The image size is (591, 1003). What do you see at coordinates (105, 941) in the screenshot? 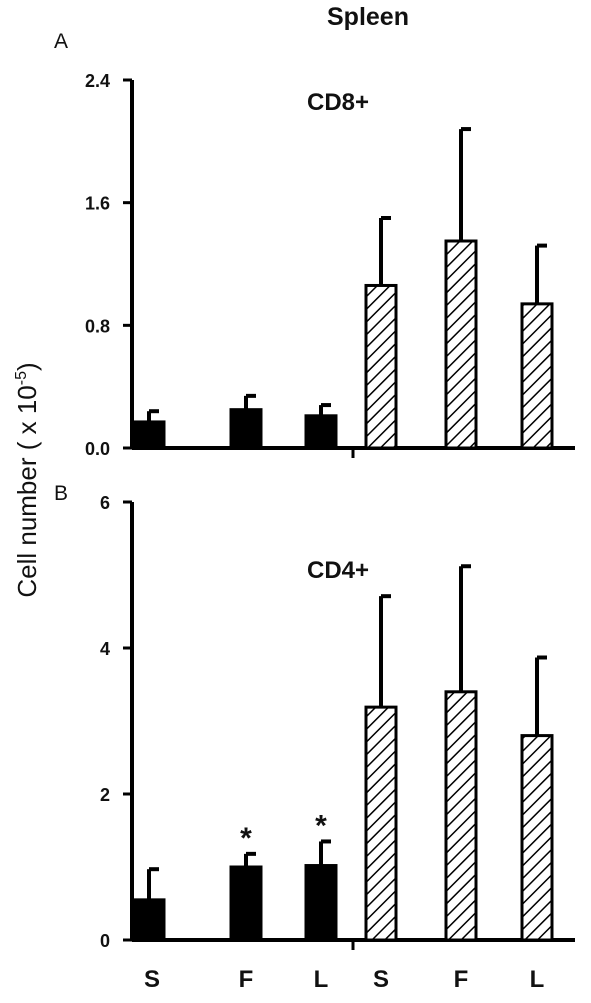
I see `y-tick-label: 0` at bounding box center [105, 941].